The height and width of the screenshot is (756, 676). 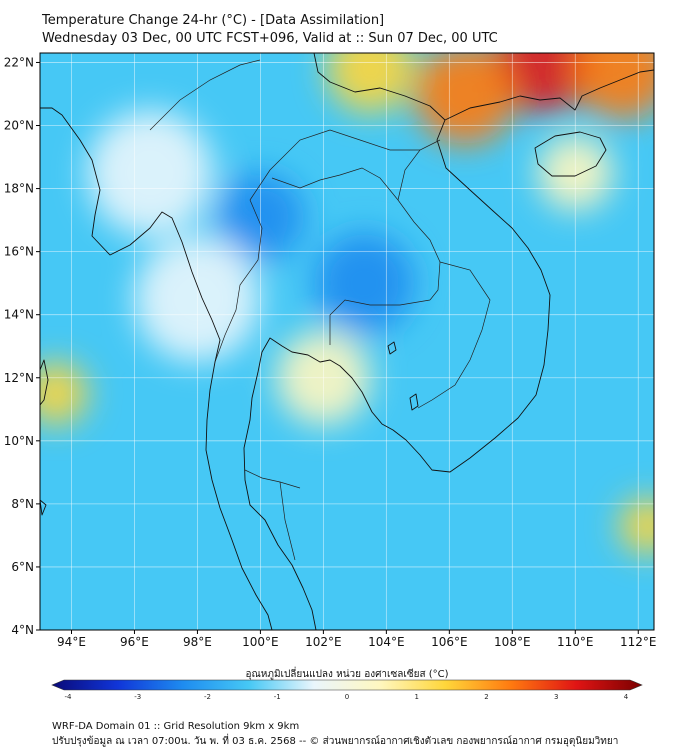 What do you see at coordinates (19, 62) in the screenshot?
I see `latitude-tick-label: 22°N` at bounding box center [19, 62].